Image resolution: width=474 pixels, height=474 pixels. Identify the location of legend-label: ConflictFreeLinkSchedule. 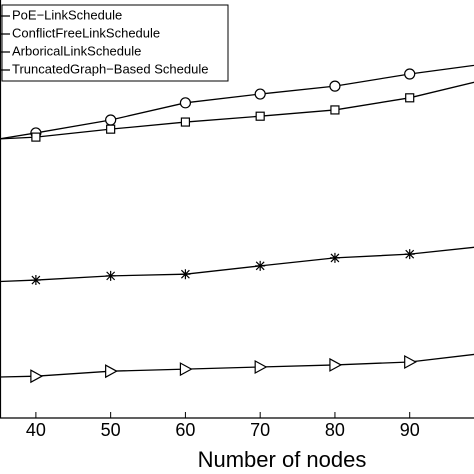
(86, 32).